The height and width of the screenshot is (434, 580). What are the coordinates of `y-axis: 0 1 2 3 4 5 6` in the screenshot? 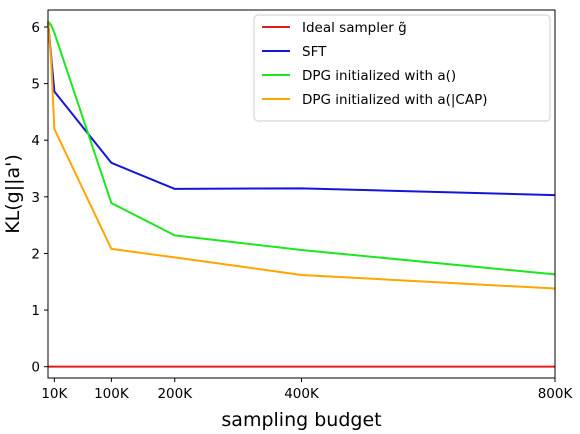 It's located at (39, 198).